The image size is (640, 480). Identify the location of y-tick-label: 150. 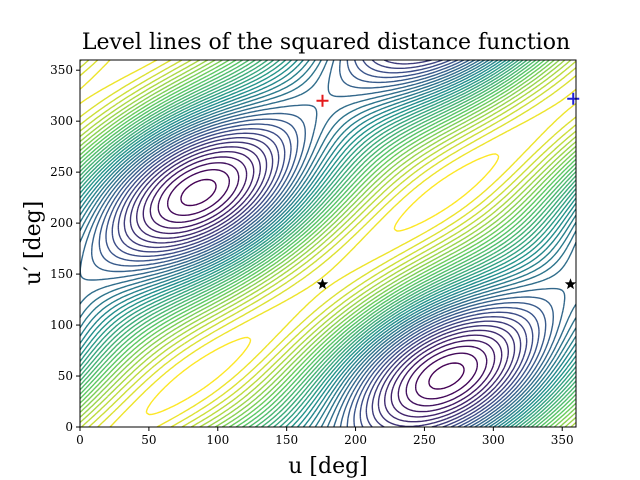
(61, 274).